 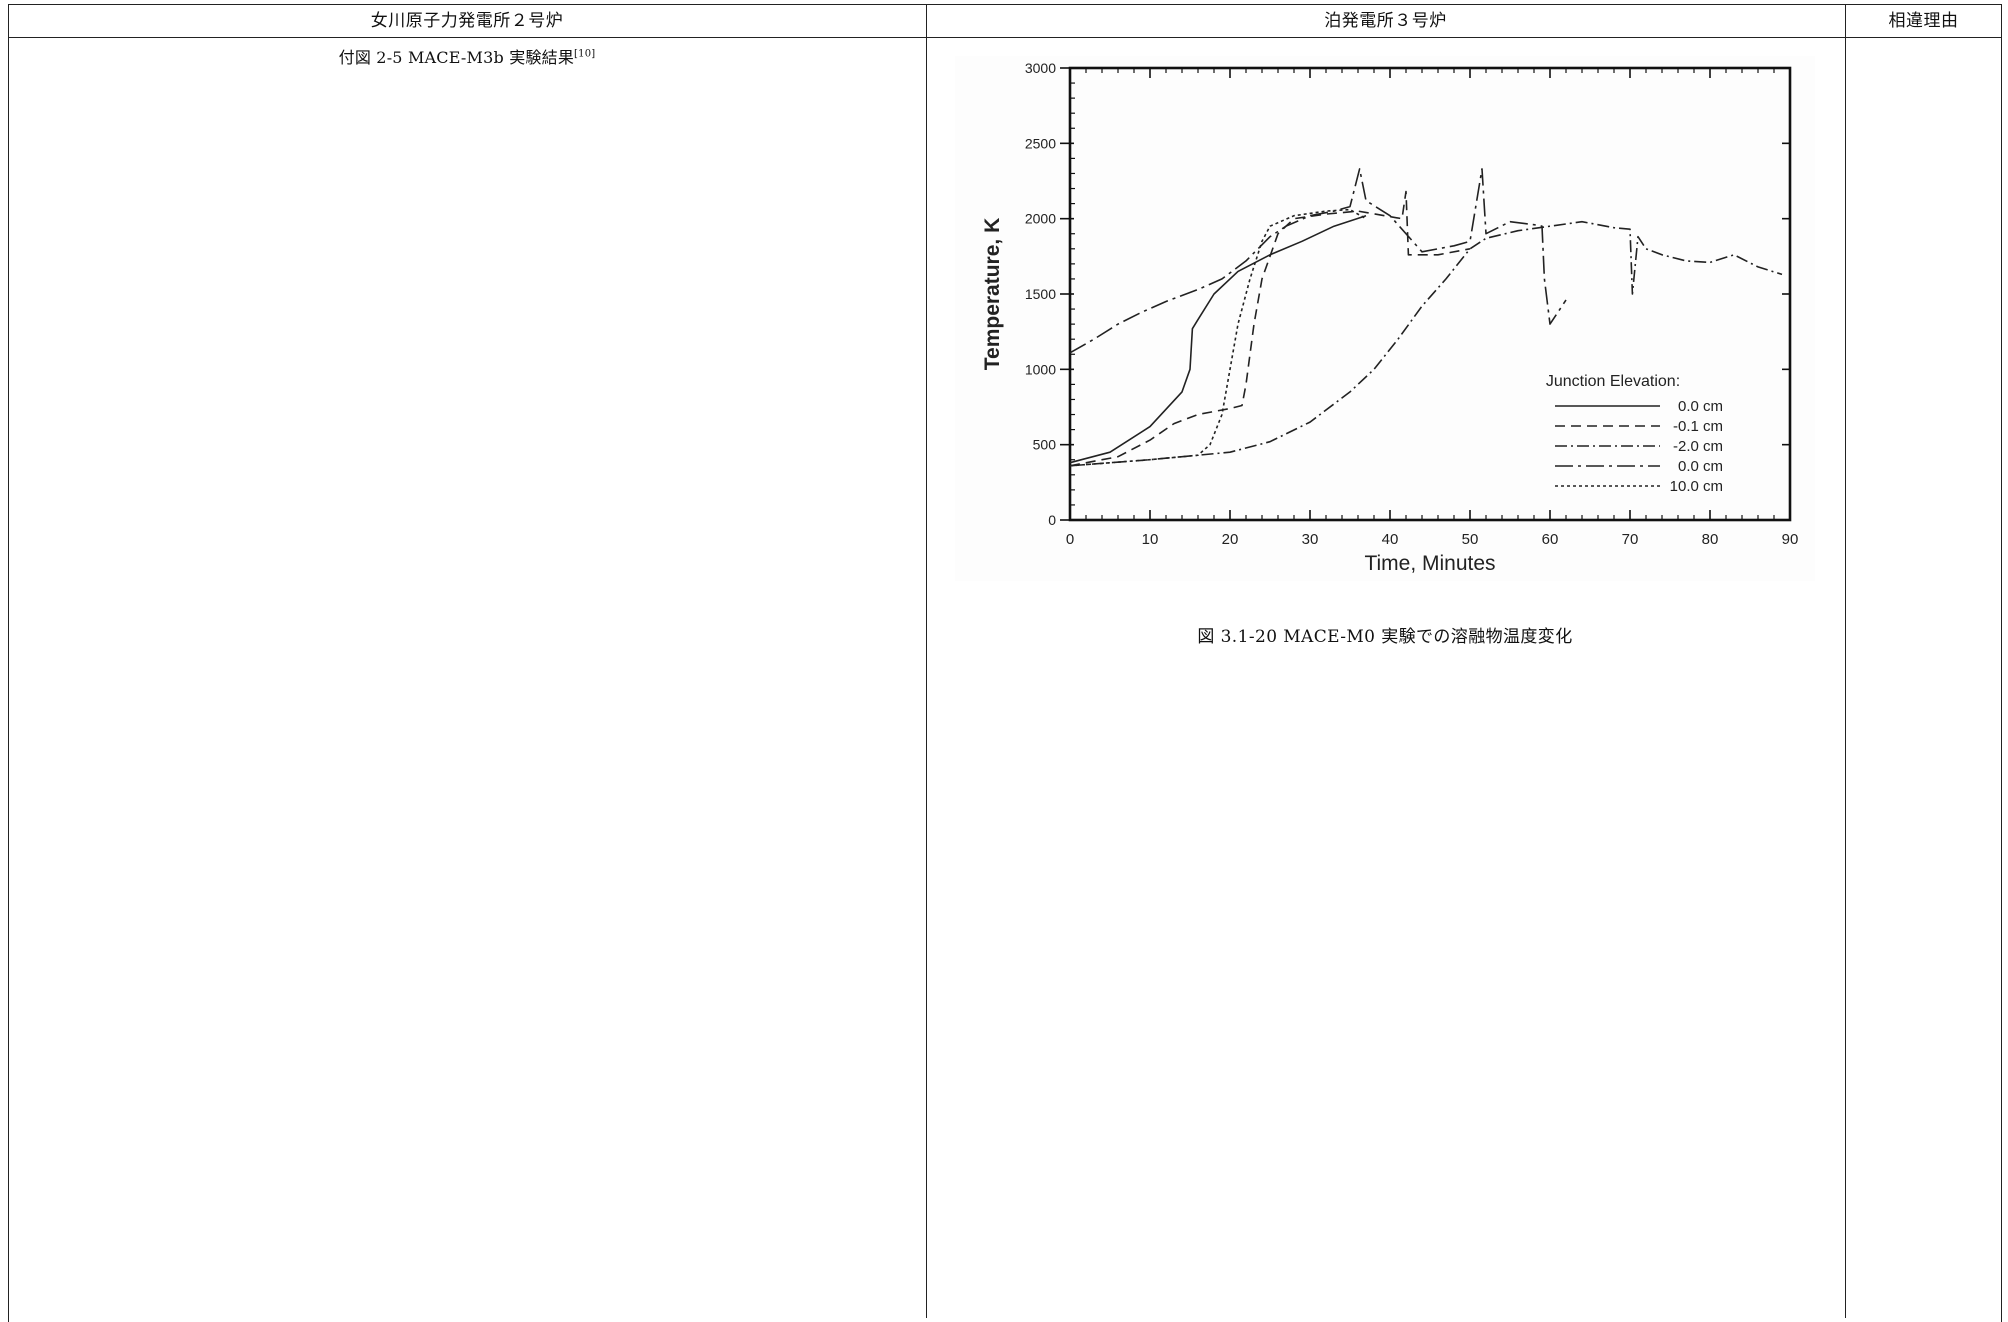 I want to click on legend-label-4: 0.0 cm, so click(x=1700, y=466).